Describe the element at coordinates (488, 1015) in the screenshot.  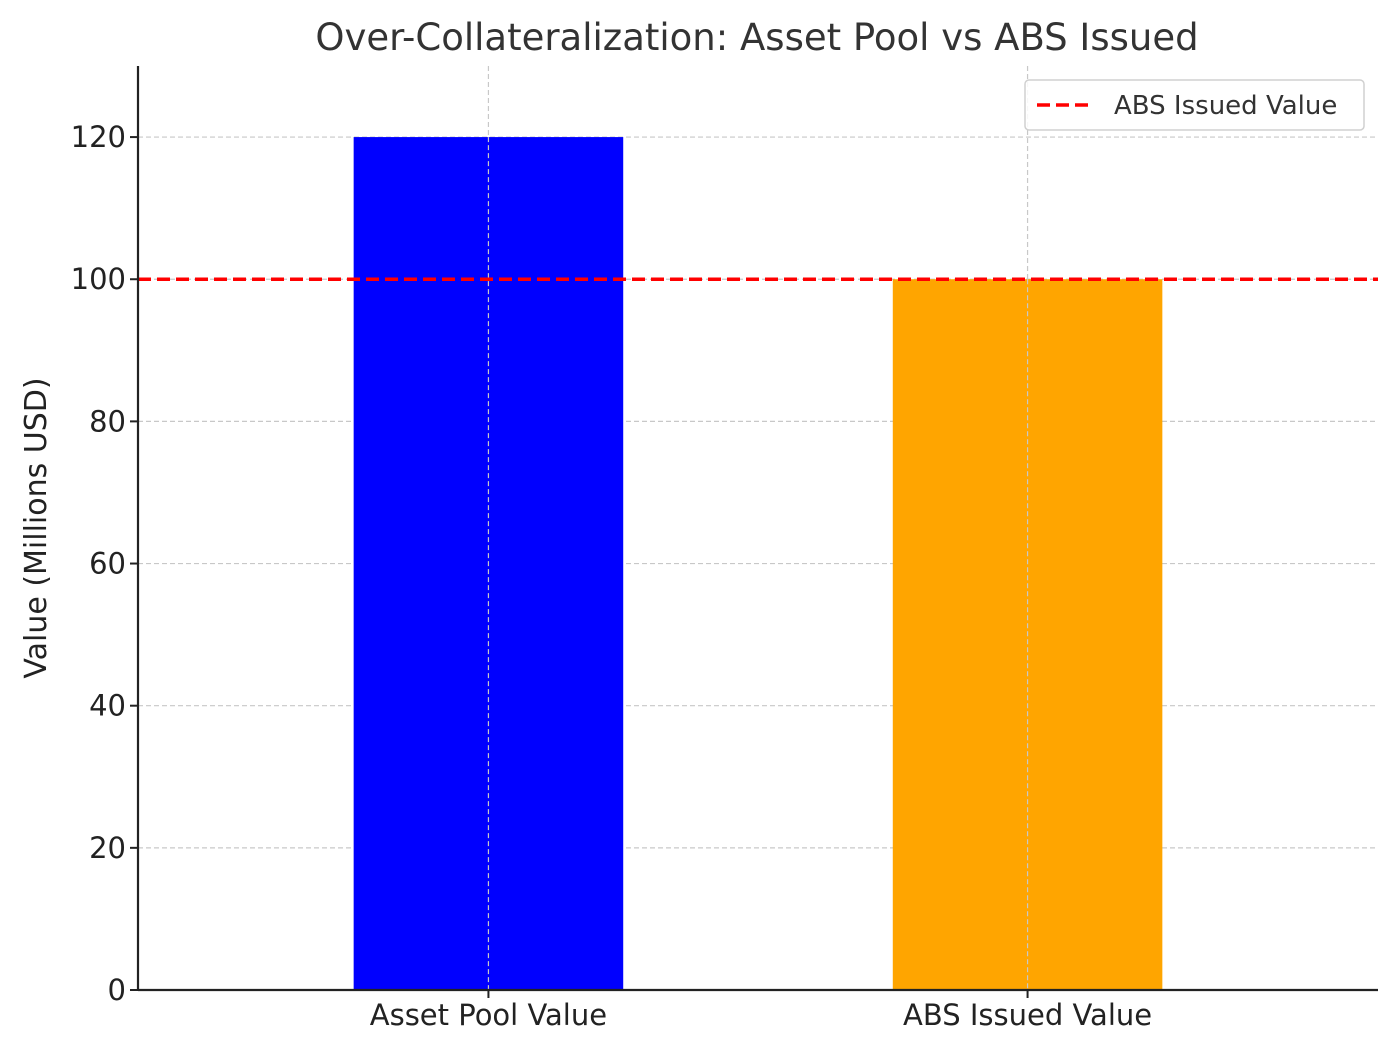
I see `x-tick-label: Asset Pool Value` at that location.